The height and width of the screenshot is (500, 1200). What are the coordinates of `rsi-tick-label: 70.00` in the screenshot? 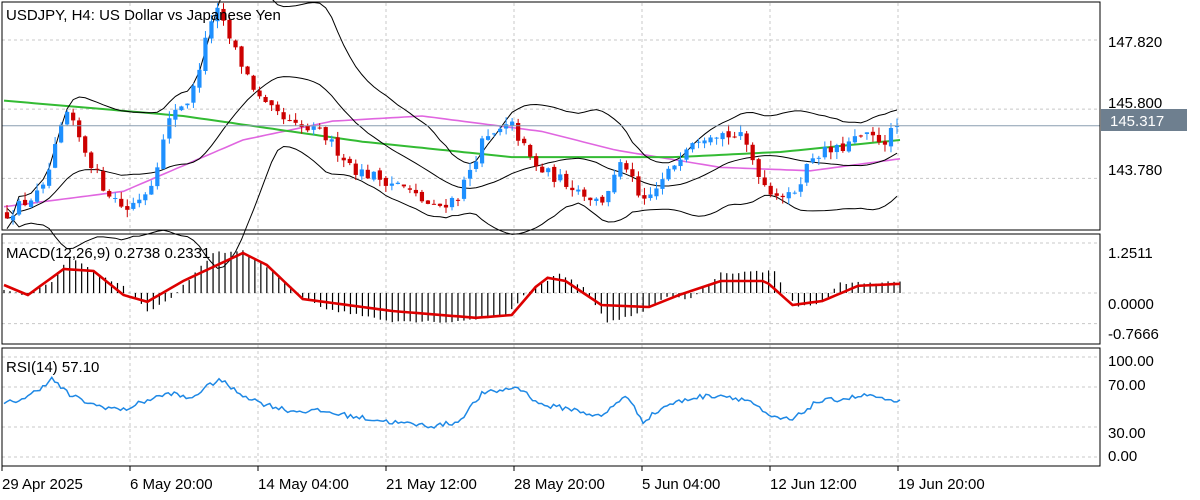 It's located at (1127, 385).